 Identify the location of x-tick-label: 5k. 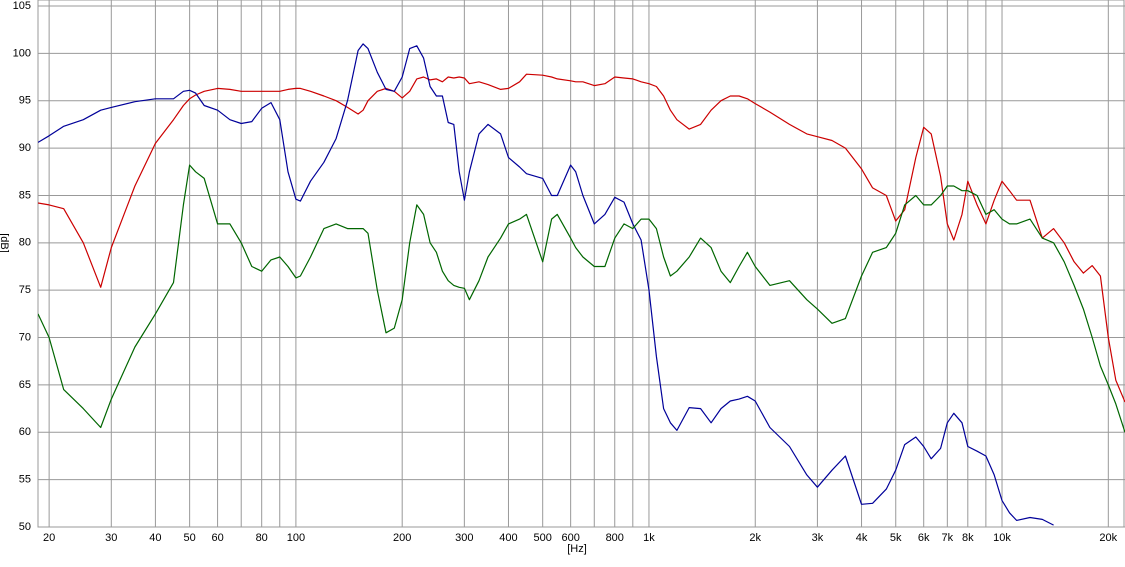
(896, 538).